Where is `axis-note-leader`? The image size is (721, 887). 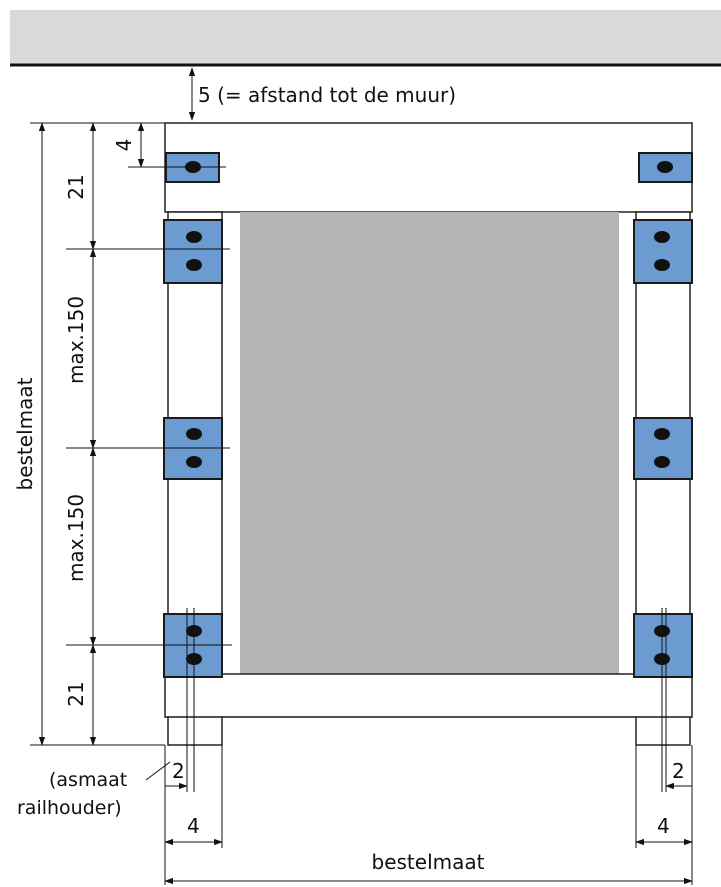
axis-note-leader is located at coordinates (158, 771).